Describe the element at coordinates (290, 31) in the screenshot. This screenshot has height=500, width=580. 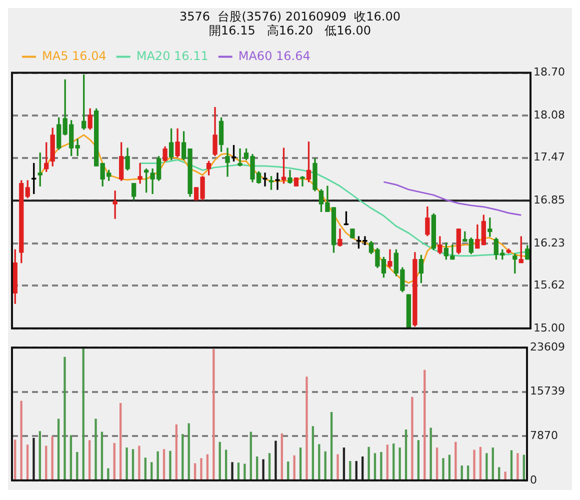
I see `chart-subtitle: 開16.15 高16.20 低16.00` at that location.